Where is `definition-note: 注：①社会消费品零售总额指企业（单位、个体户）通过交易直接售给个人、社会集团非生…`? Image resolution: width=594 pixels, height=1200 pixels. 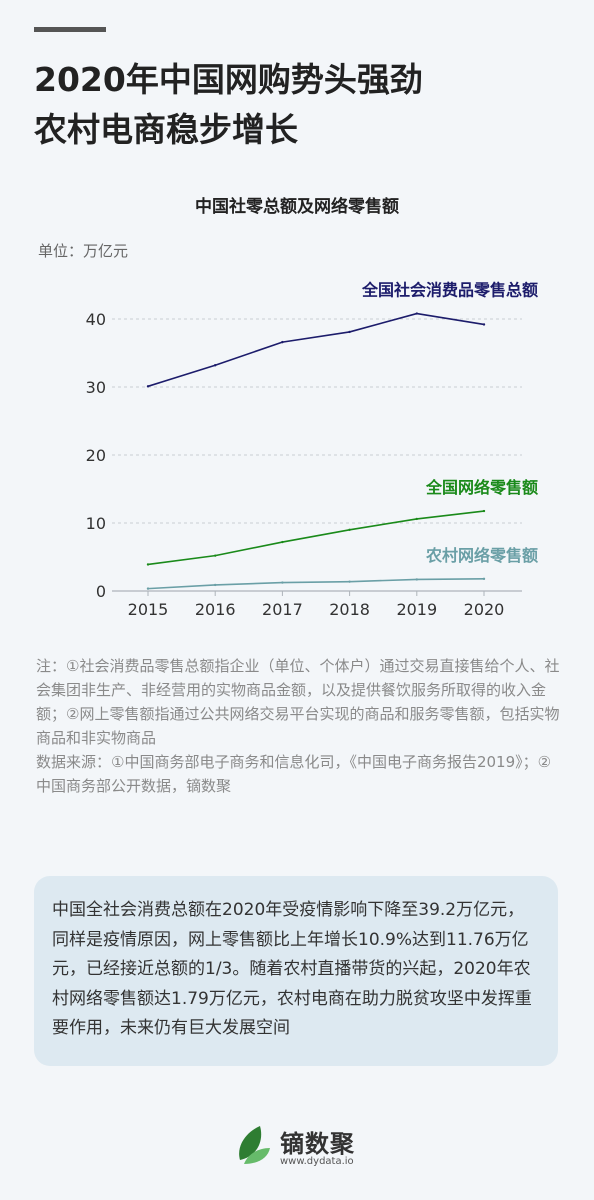
definition-note: 注：①社会消费品零售总额指企业（单位、个体户）通过交易直接售给个人、社会集团非生… is located at coordinates (298, 702).